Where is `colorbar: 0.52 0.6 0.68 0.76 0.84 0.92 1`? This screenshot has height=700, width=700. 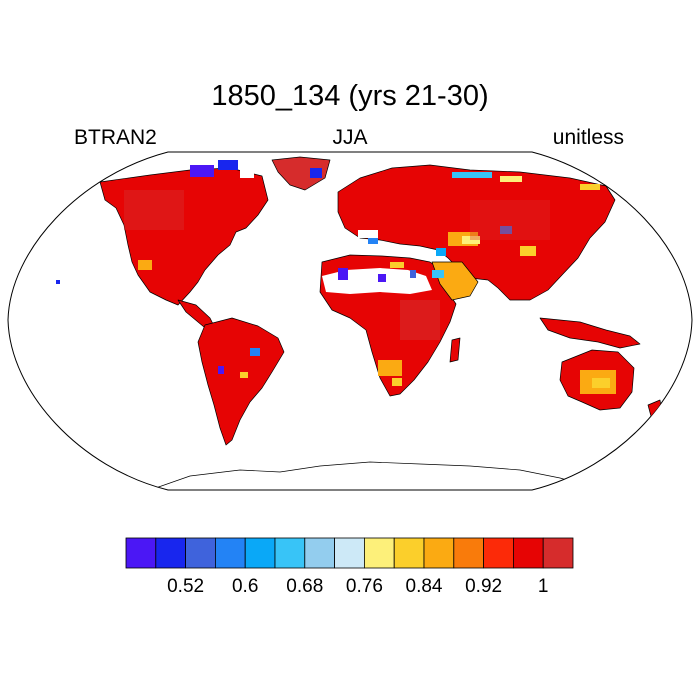 colorbar: 0.52 0.6 0.68 0.76 0.84 0.92 1 is located at coordinates (349, 567).